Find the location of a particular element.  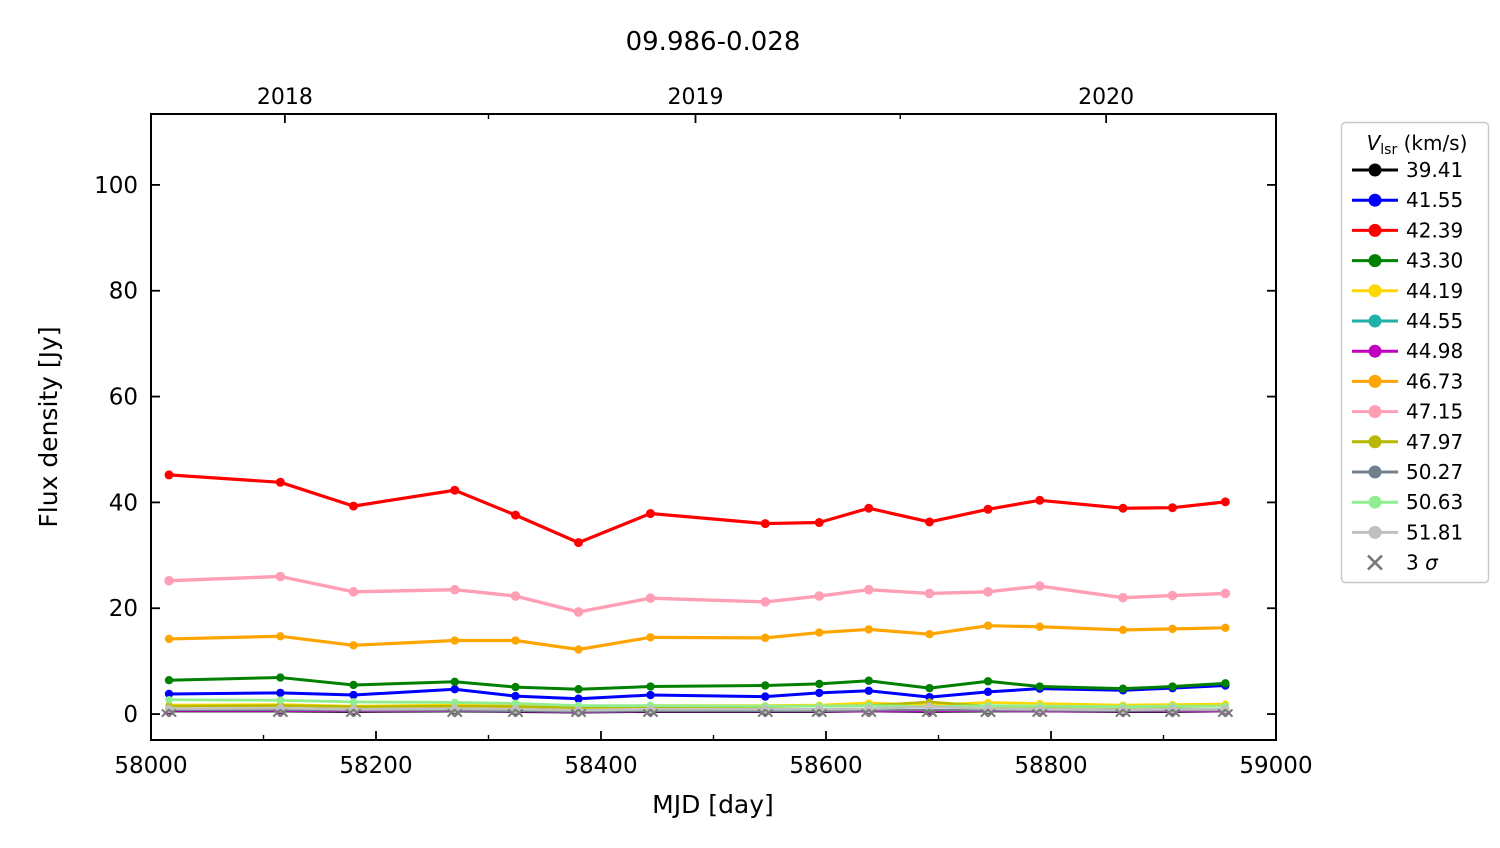

legend-entry-47.97: 47.97 is located at coordinates (1407, 442).